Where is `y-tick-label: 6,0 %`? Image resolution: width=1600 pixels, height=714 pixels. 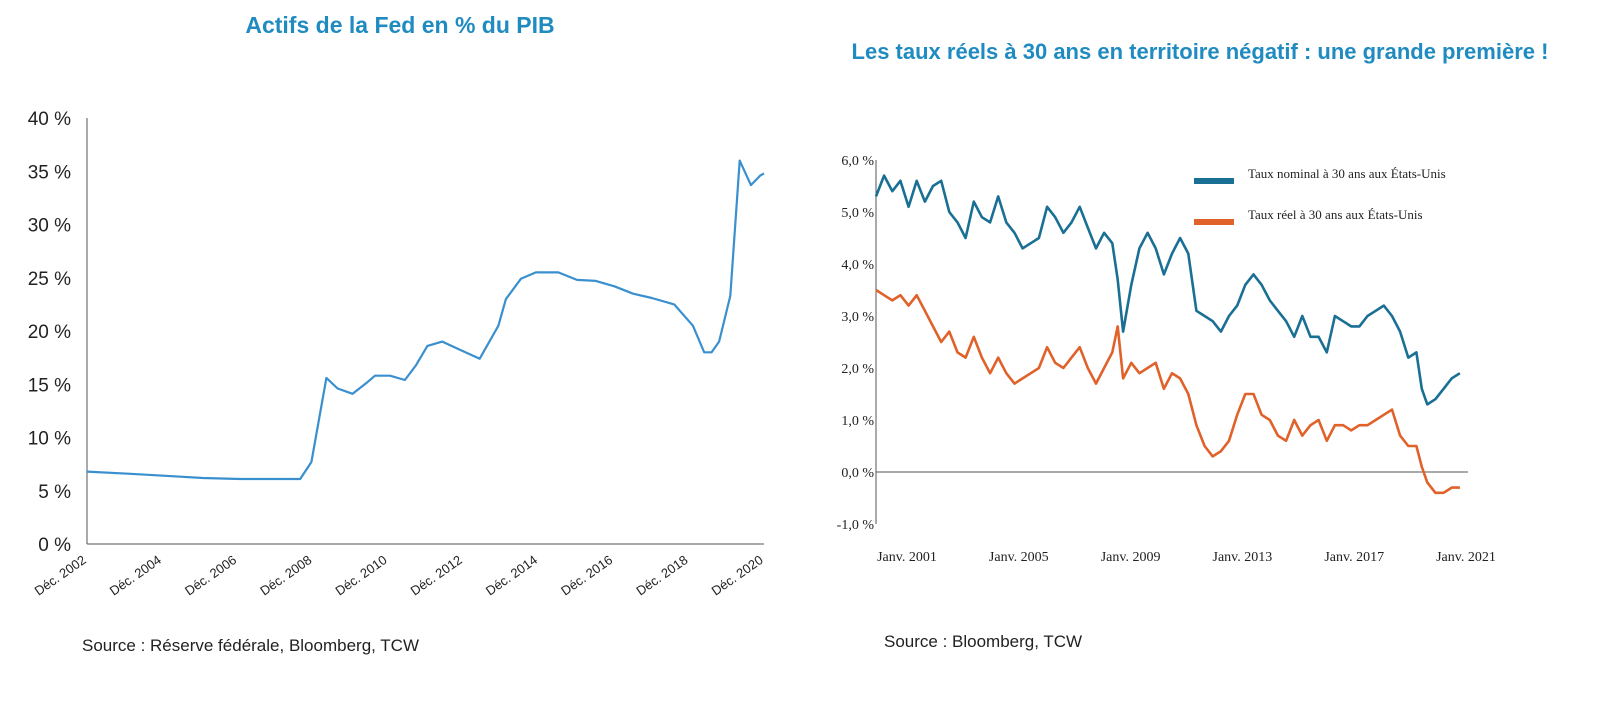 y-tick-label: 6,0 % is located at coordinates (857, 161).